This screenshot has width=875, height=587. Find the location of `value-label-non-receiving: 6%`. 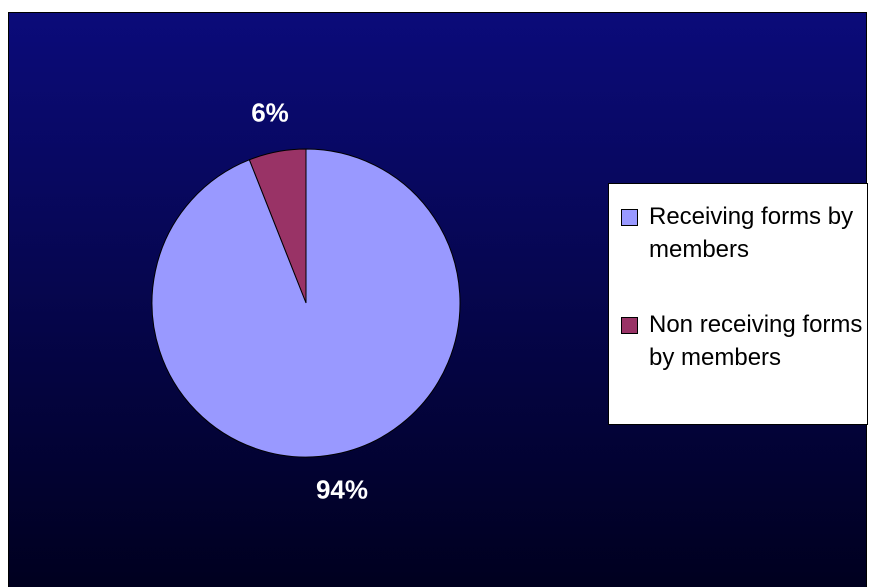

value-label-non-receiving: 6% is located at coordinates (270, 112).